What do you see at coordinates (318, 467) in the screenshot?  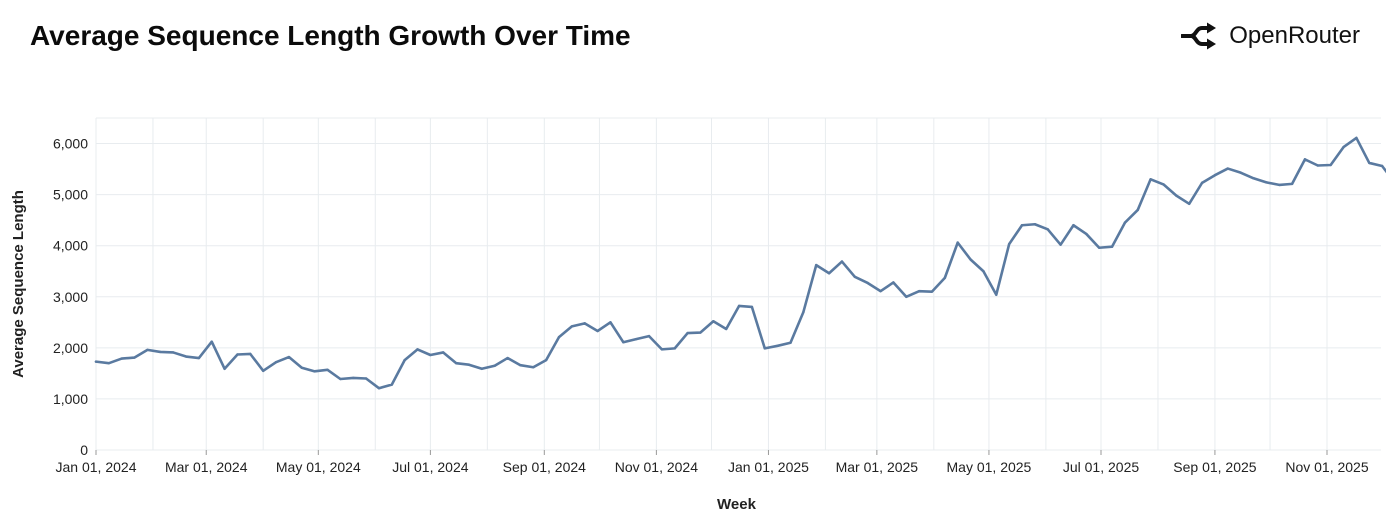 I see `x-tick-label: May 01, 2024` at bounding box center [318, 467].